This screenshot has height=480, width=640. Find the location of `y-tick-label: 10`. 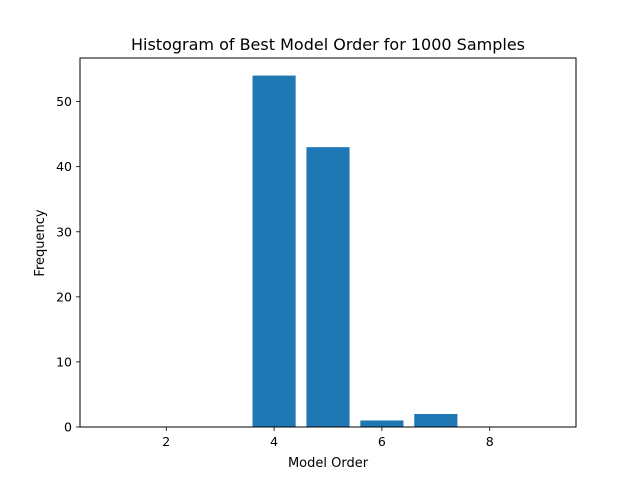

y-tick-label: 10 is located at coordinates (64, 361).